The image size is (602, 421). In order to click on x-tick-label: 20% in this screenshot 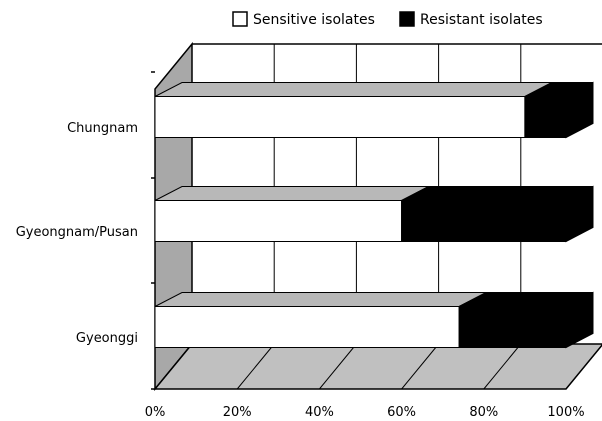, I will do `click(237, 412)`.